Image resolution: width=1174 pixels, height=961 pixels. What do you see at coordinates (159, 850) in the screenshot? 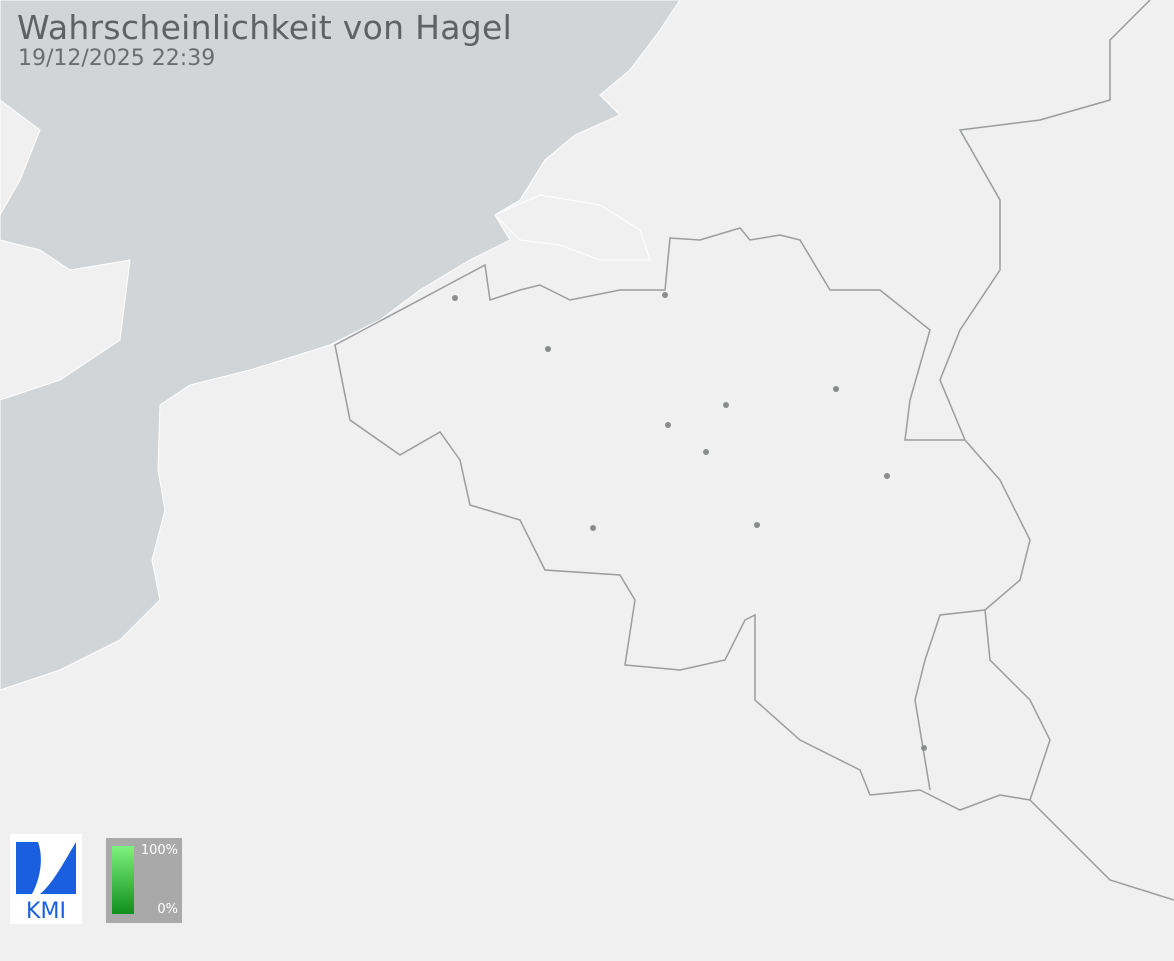
I see `legend-max-label: 100%` at bounding box center [159, 850].